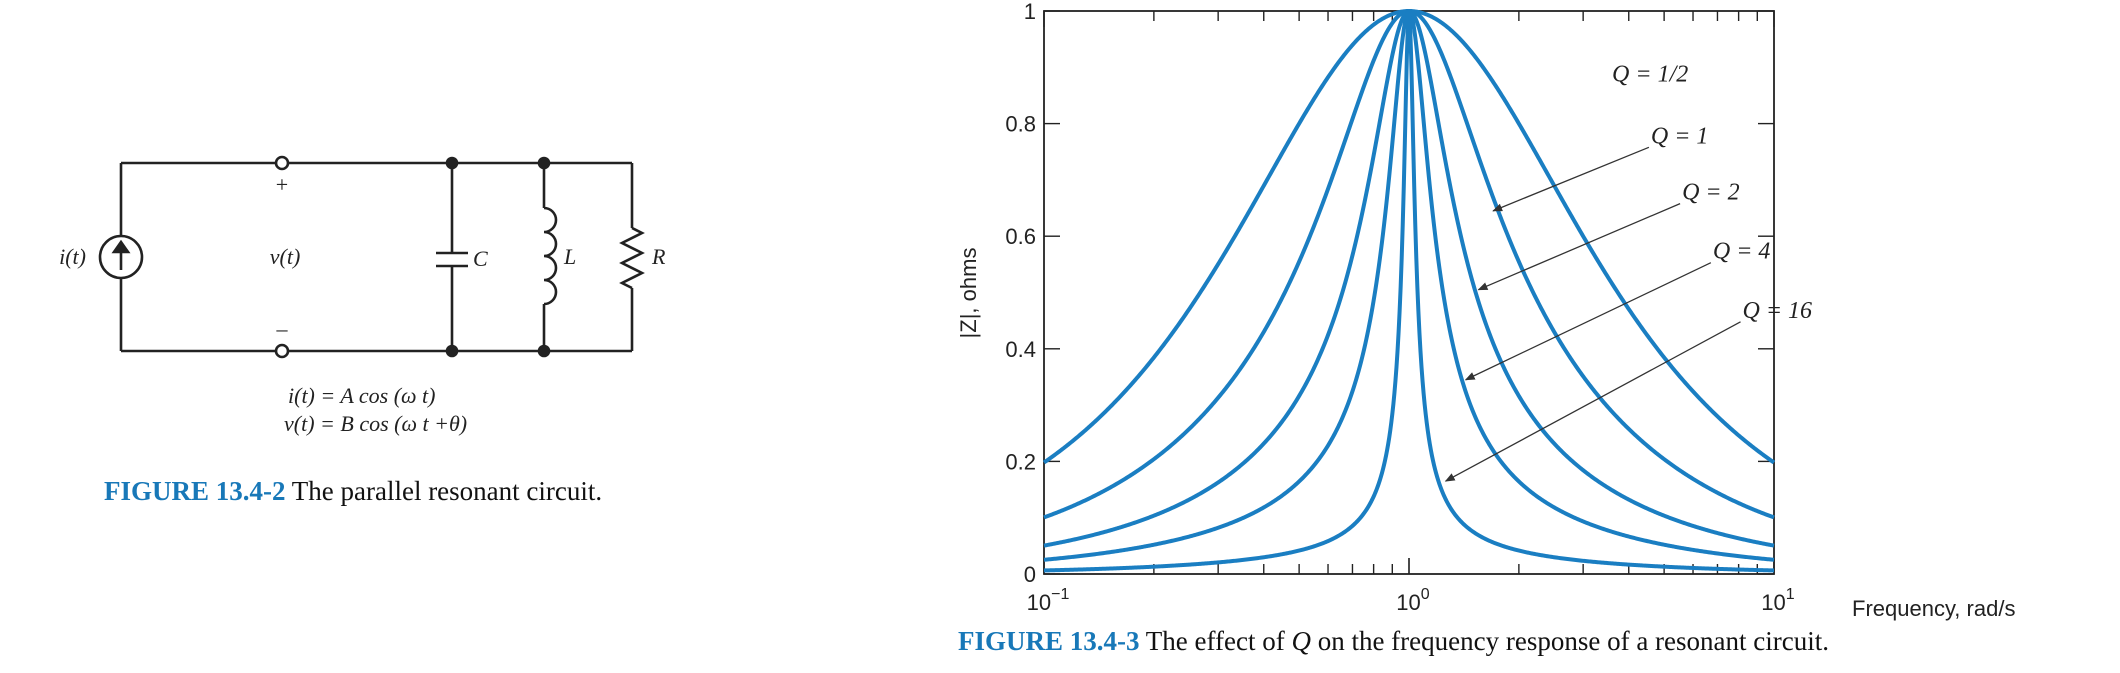 This screenshot has height=673, width=2120. I want to click on annotation-label: Q = 2, so click(1711, 193).